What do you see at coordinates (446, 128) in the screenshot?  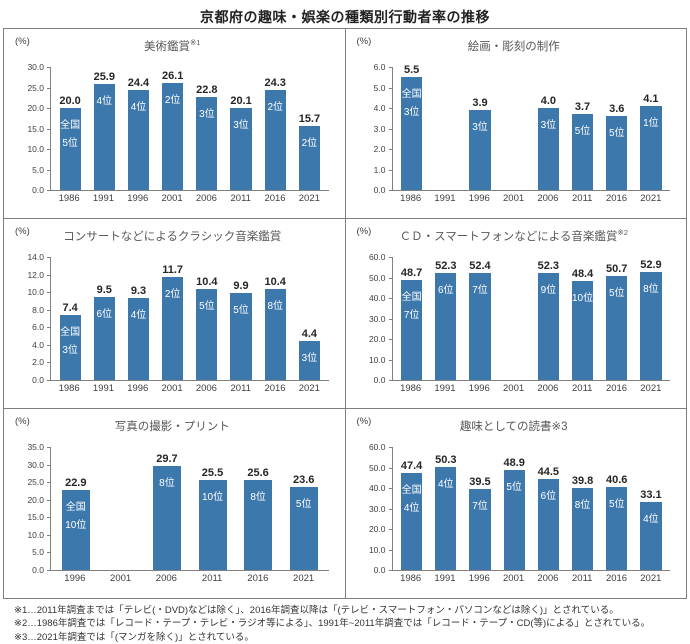 I see `bar-slot` at bounding box center [446, 128].